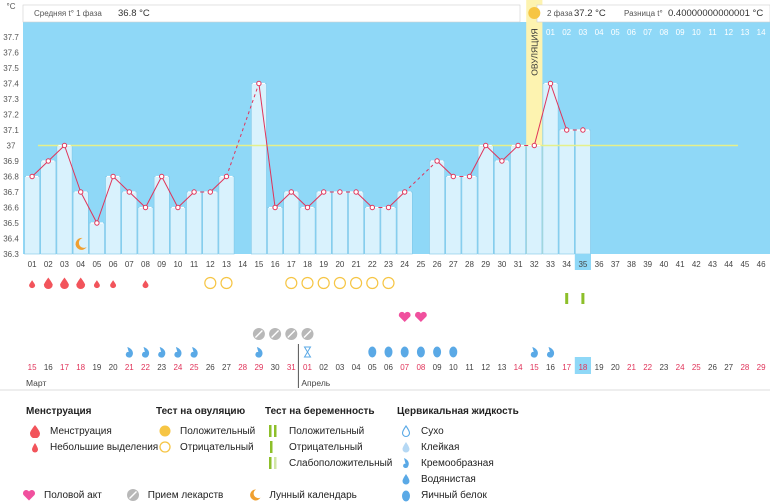 This screenshot has width=770, height=503. What do you see at coordinates (453, 367) in the screenshot?
I see `calendar-date-label: 10` at bounding box center [453, 367].